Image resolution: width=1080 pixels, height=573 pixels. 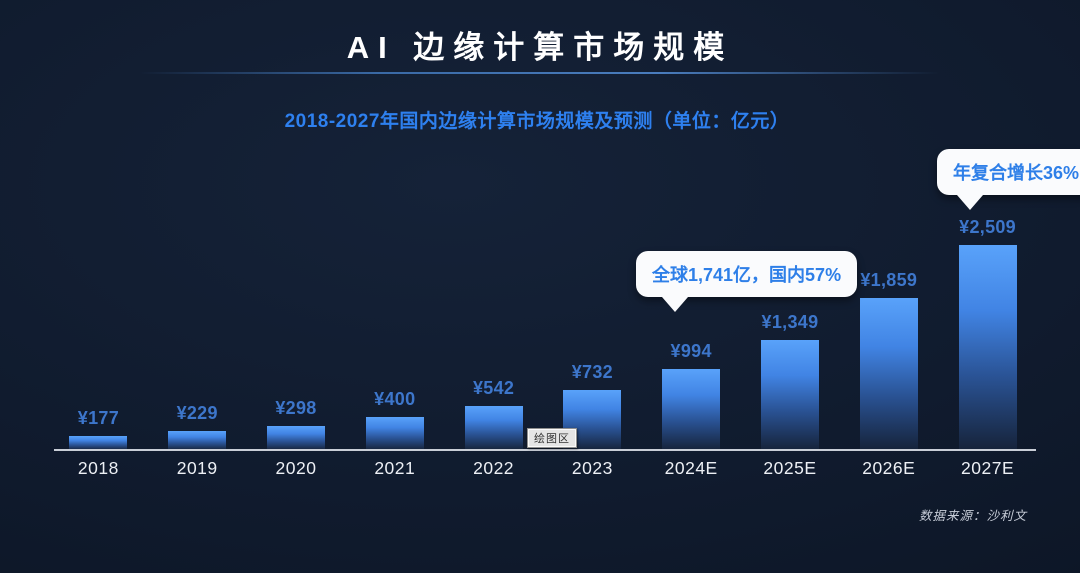 I want to click on bar-value-label: ¥177, so click(x=98, y=418).